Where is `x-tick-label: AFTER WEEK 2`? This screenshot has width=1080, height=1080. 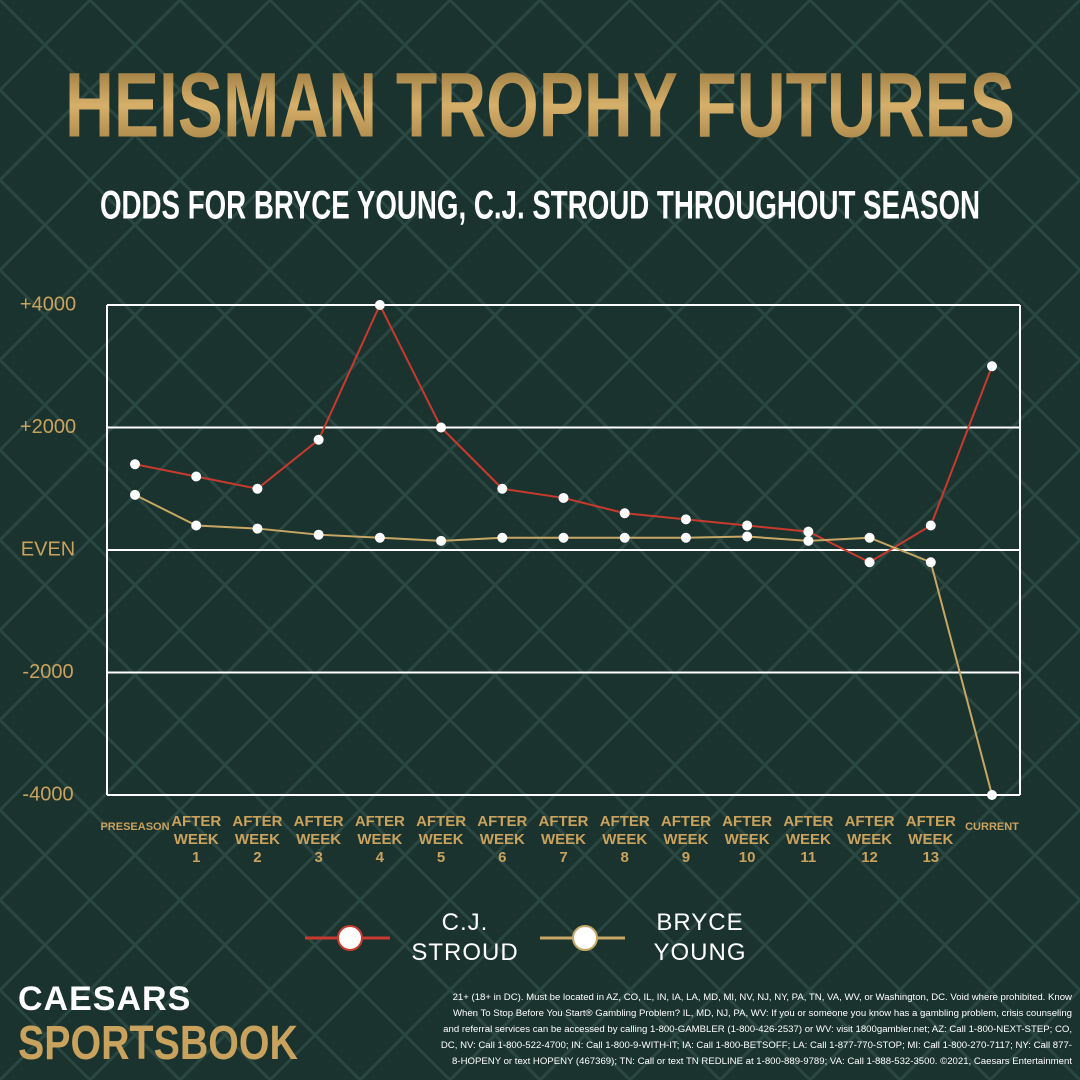
x-tick-label: AFTER WEEK 2 is located at coordinates (257, 839).